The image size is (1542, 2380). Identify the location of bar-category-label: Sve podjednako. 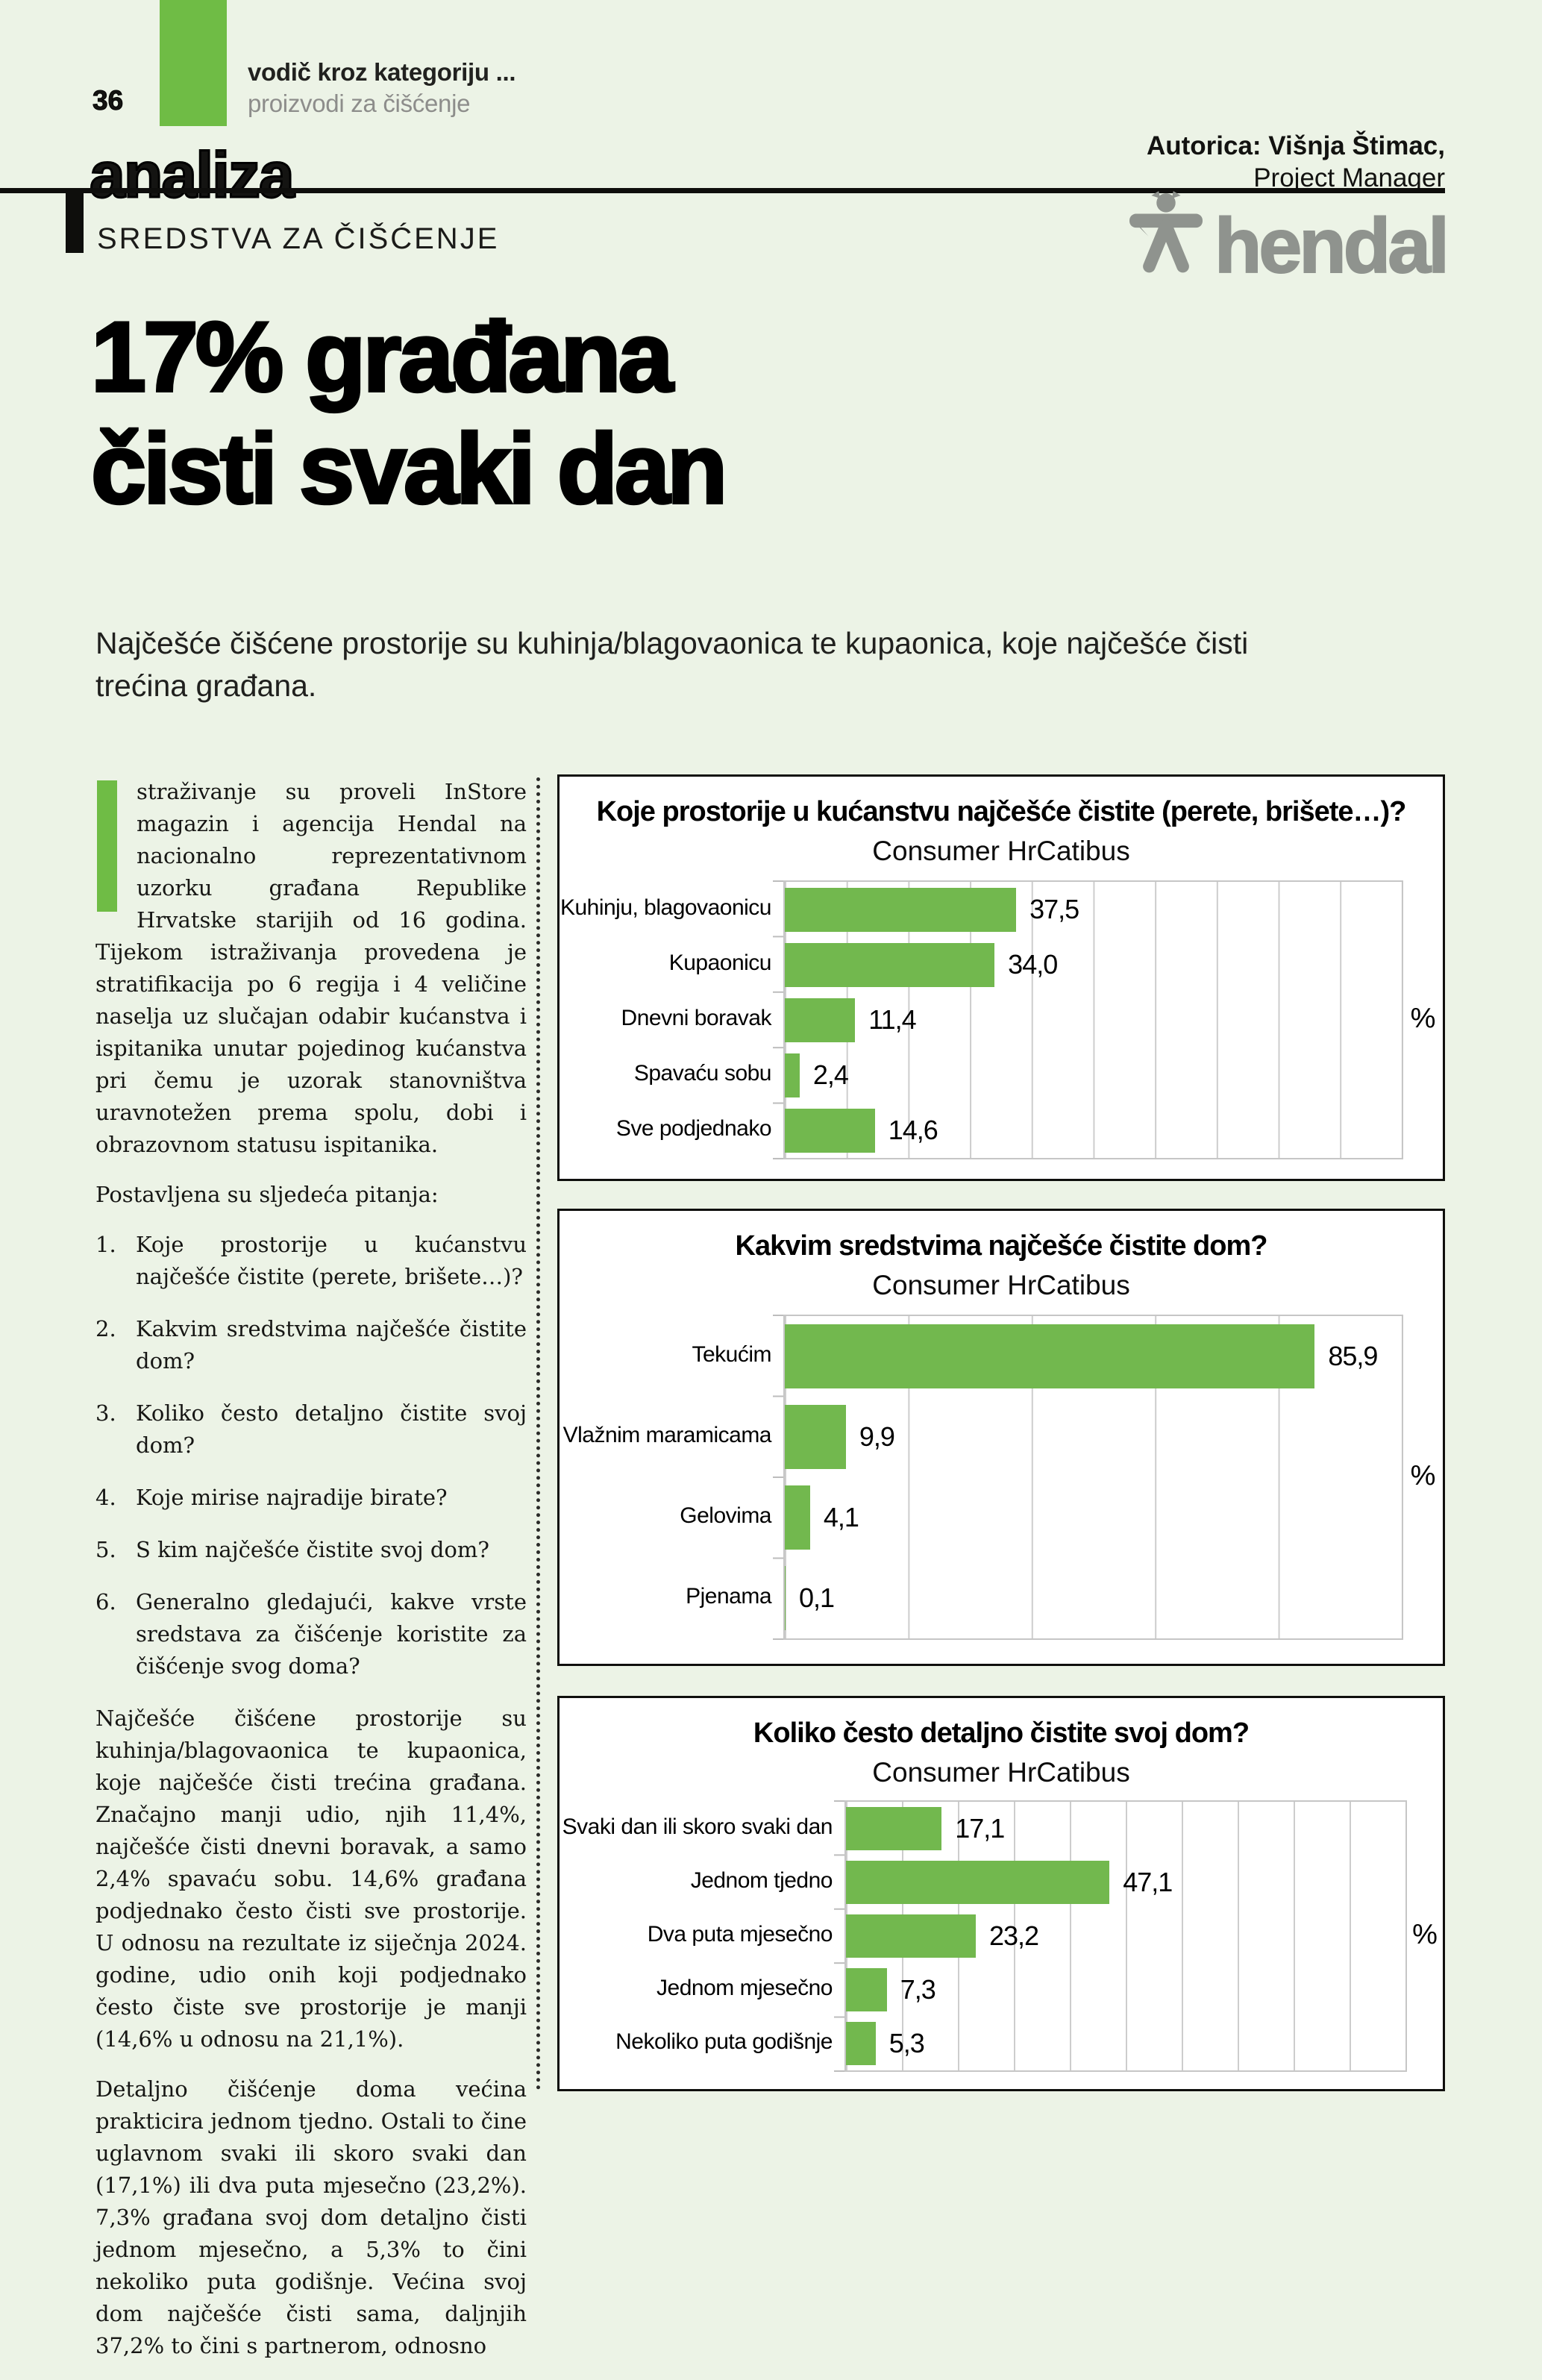
(693, 1128).